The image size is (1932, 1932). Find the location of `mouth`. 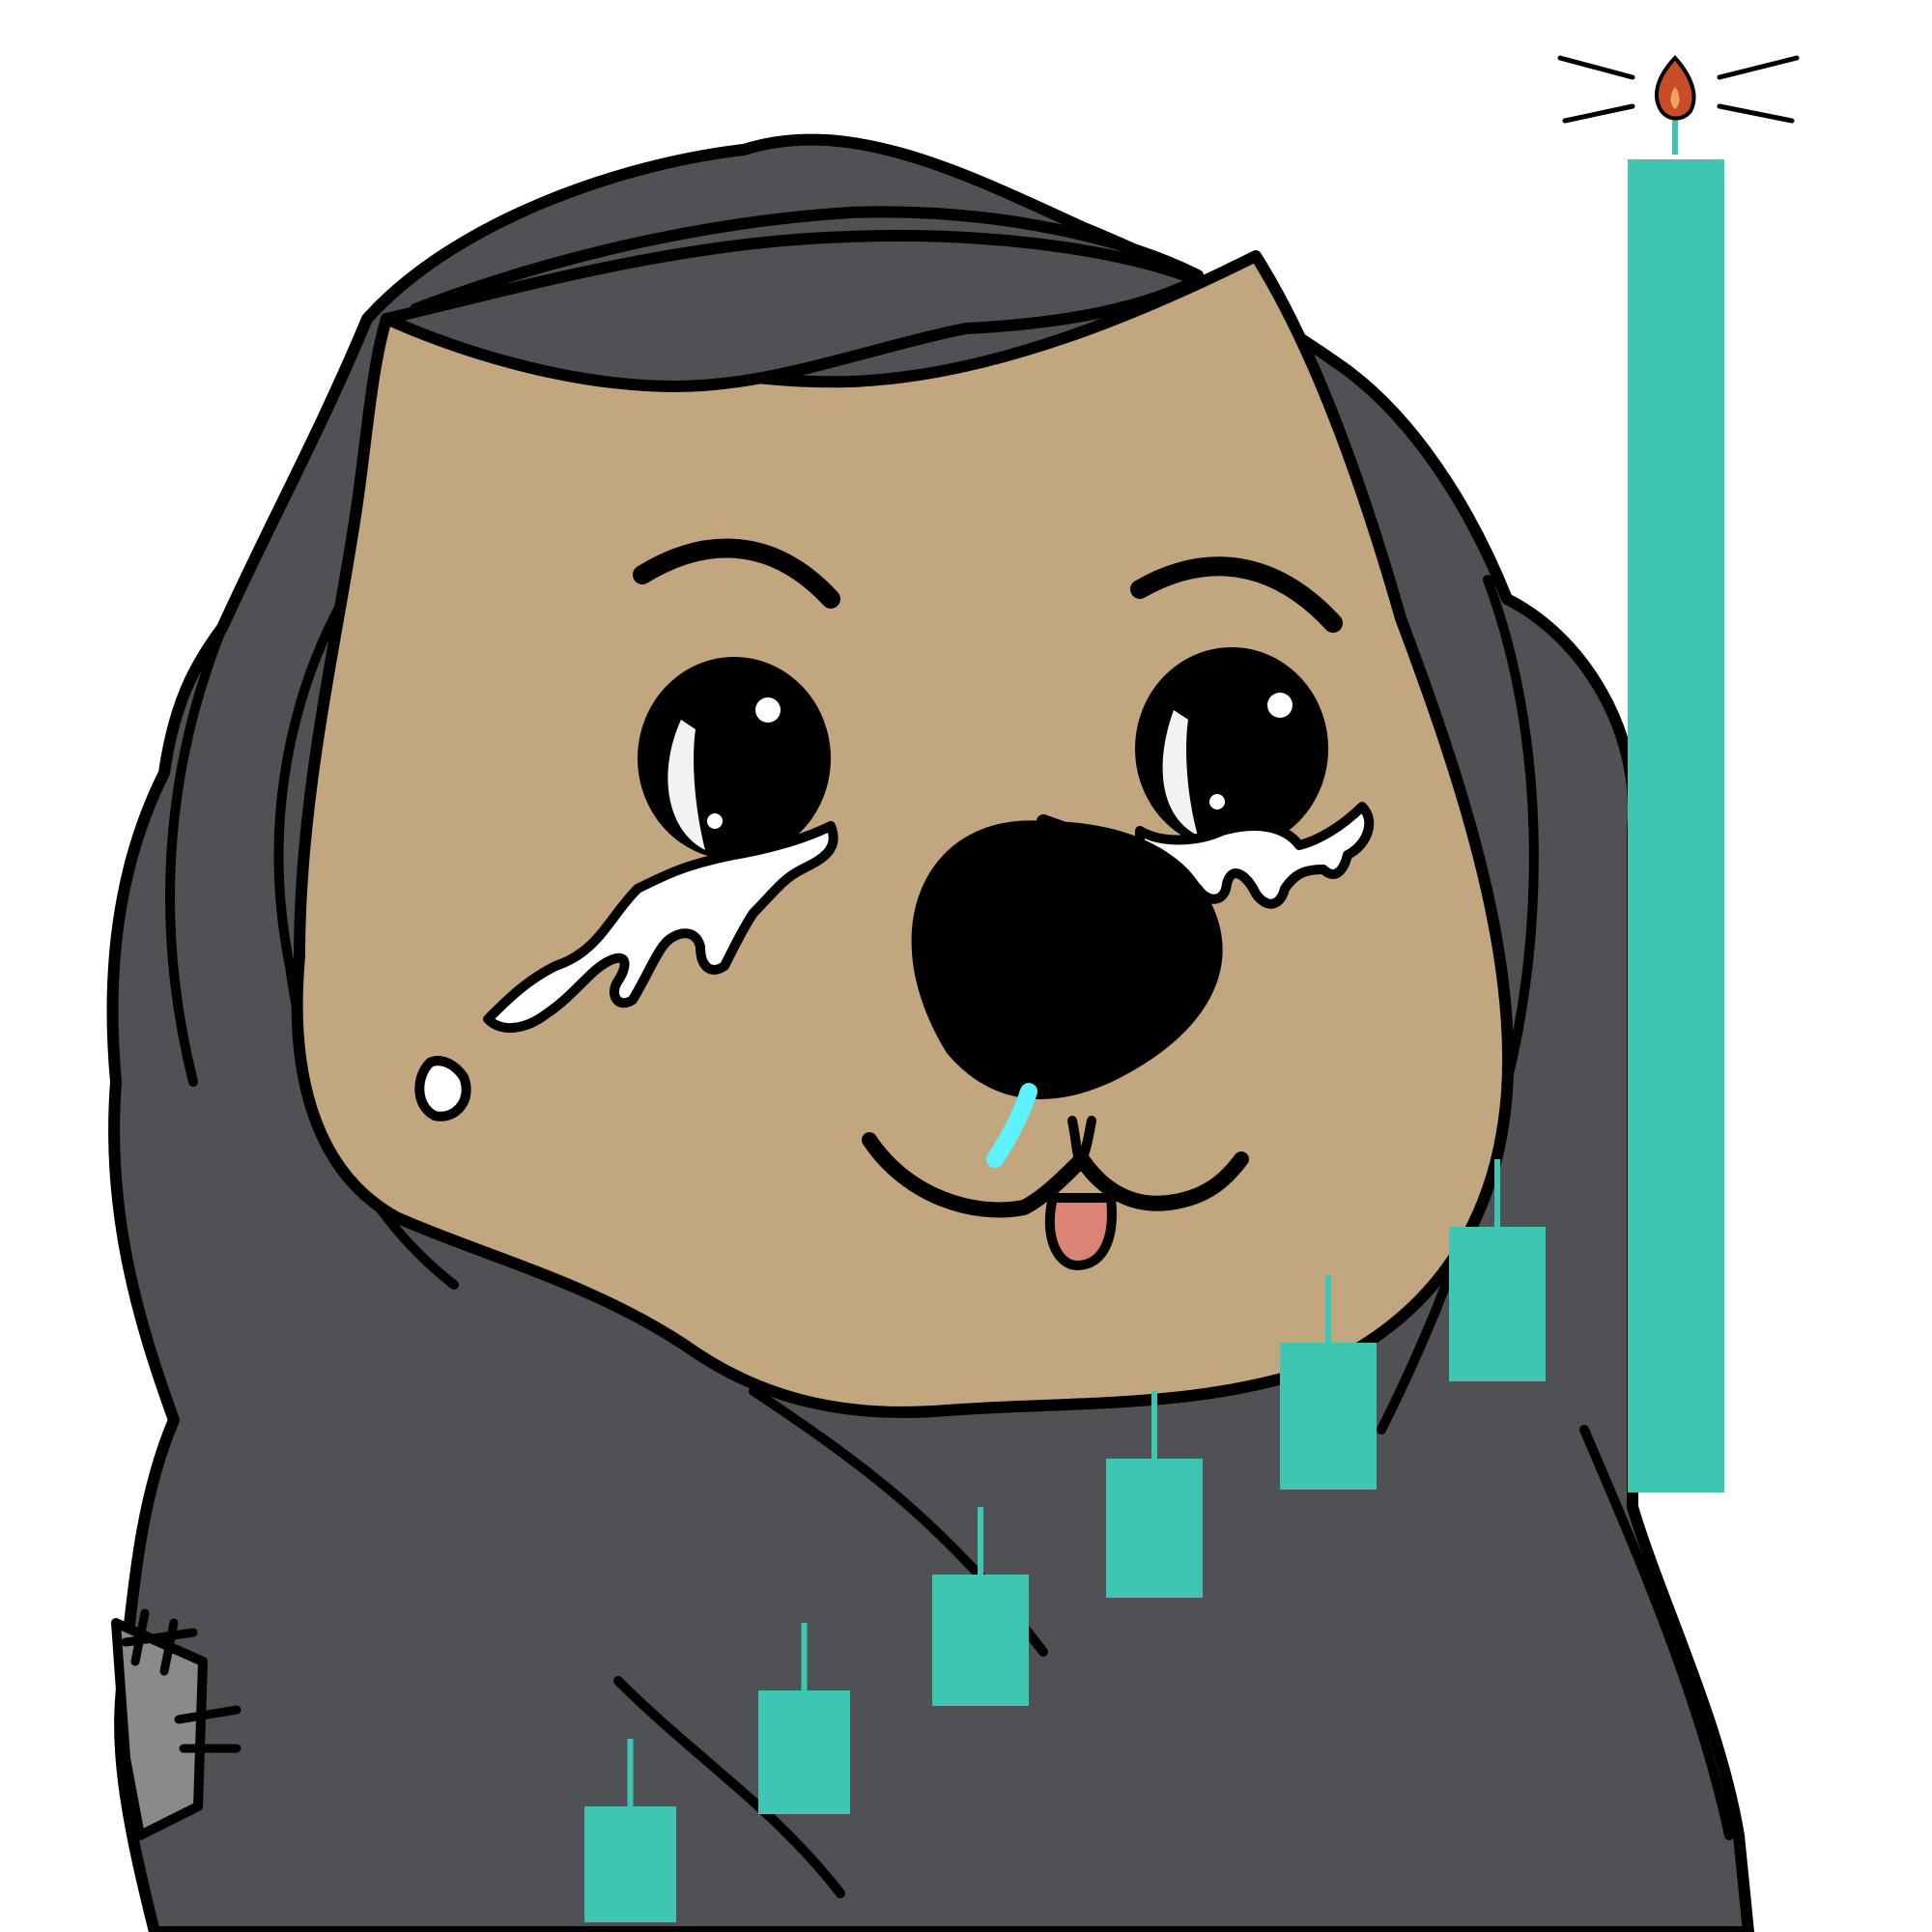

mouth is located at coordinates (1055, 1193).